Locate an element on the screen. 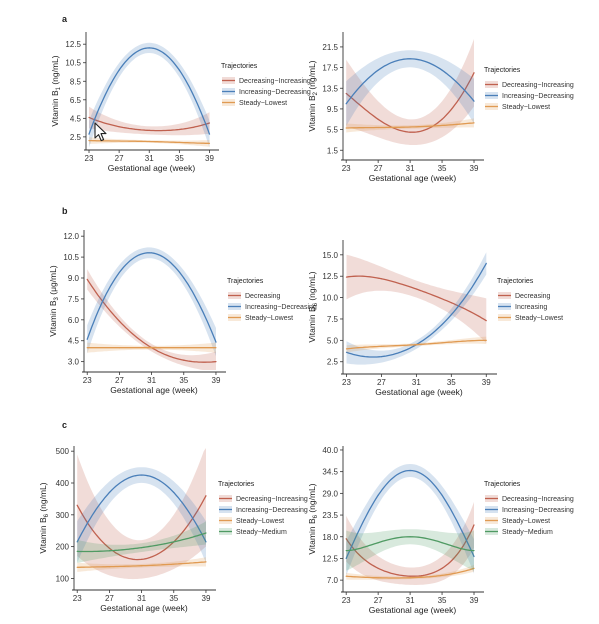 The height and width of the screenshot is (624, 599). y-tick-label: 9.5 is located at coordinates (333, 109).